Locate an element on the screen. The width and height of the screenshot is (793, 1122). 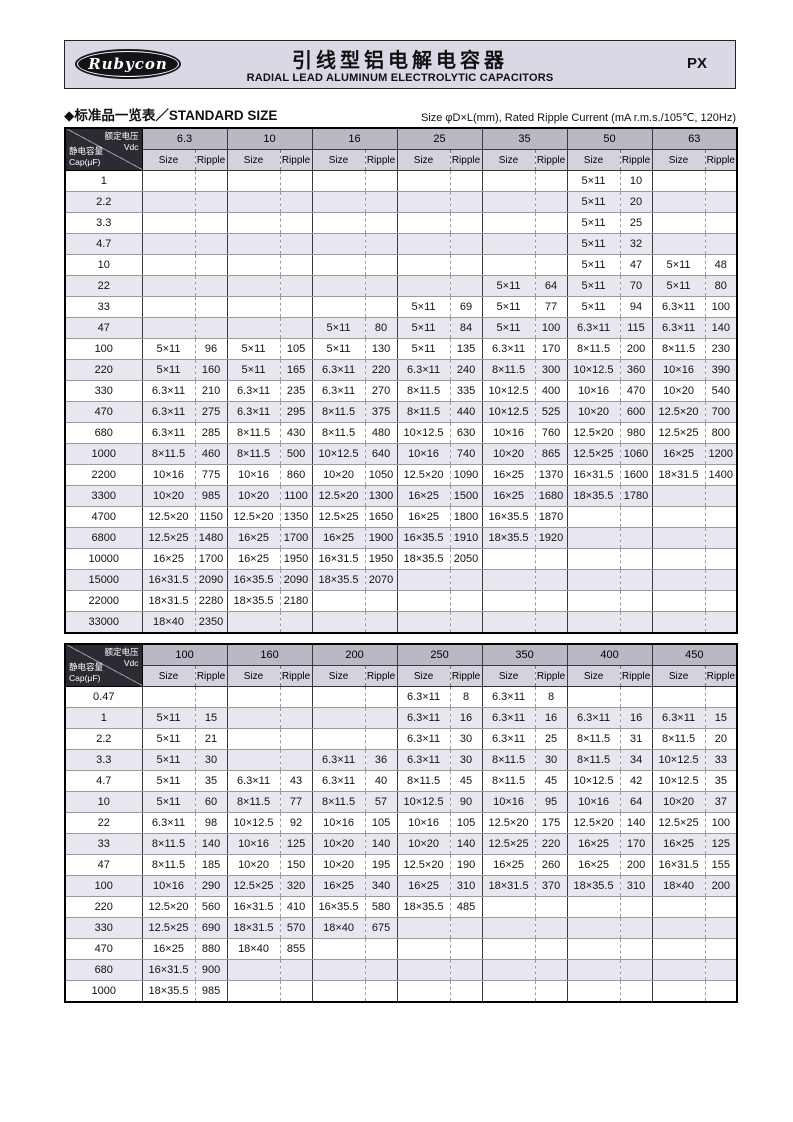
ripple-value-cell: 985 is located at coordinates (211, 496).